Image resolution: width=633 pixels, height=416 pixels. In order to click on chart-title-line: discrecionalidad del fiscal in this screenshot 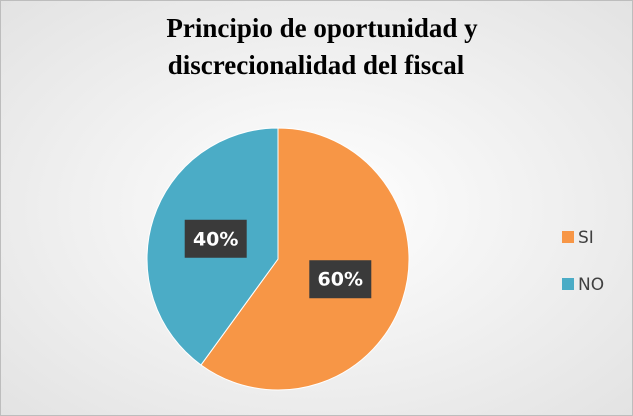, I will do `click(316, 65)`.